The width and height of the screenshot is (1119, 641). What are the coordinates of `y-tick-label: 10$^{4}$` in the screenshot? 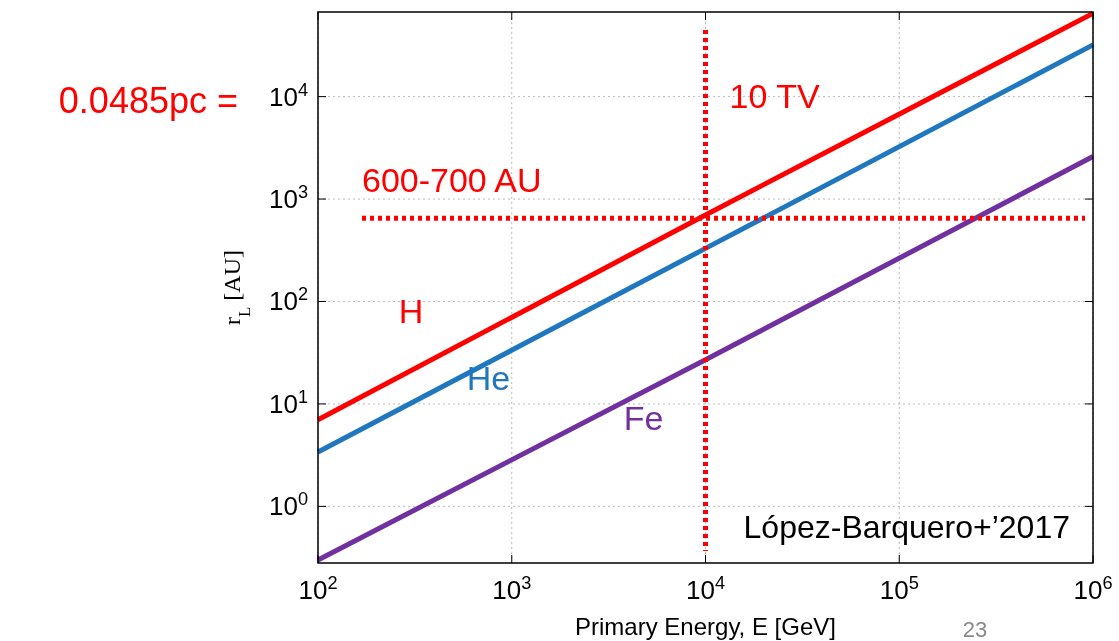 It's located at (288, 95).